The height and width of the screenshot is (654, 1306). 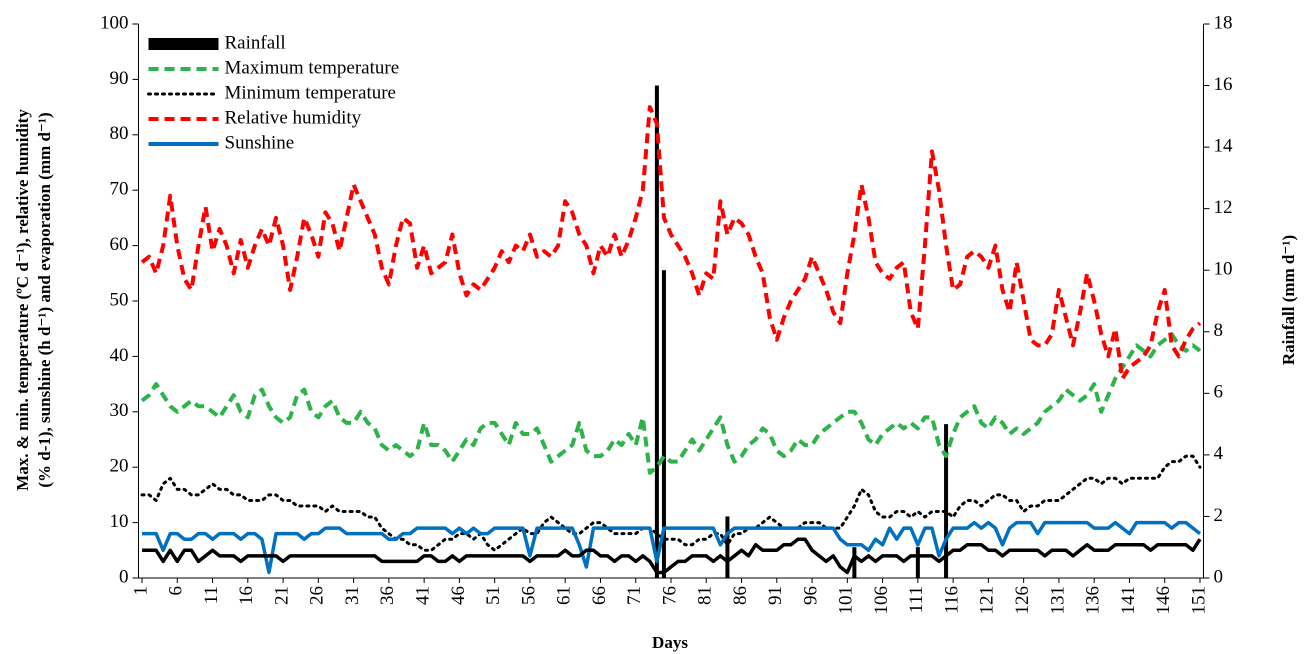 I want to click on y2-axis-title: Rainfall (mm d⁻¹), so click(x=1288, y=300).